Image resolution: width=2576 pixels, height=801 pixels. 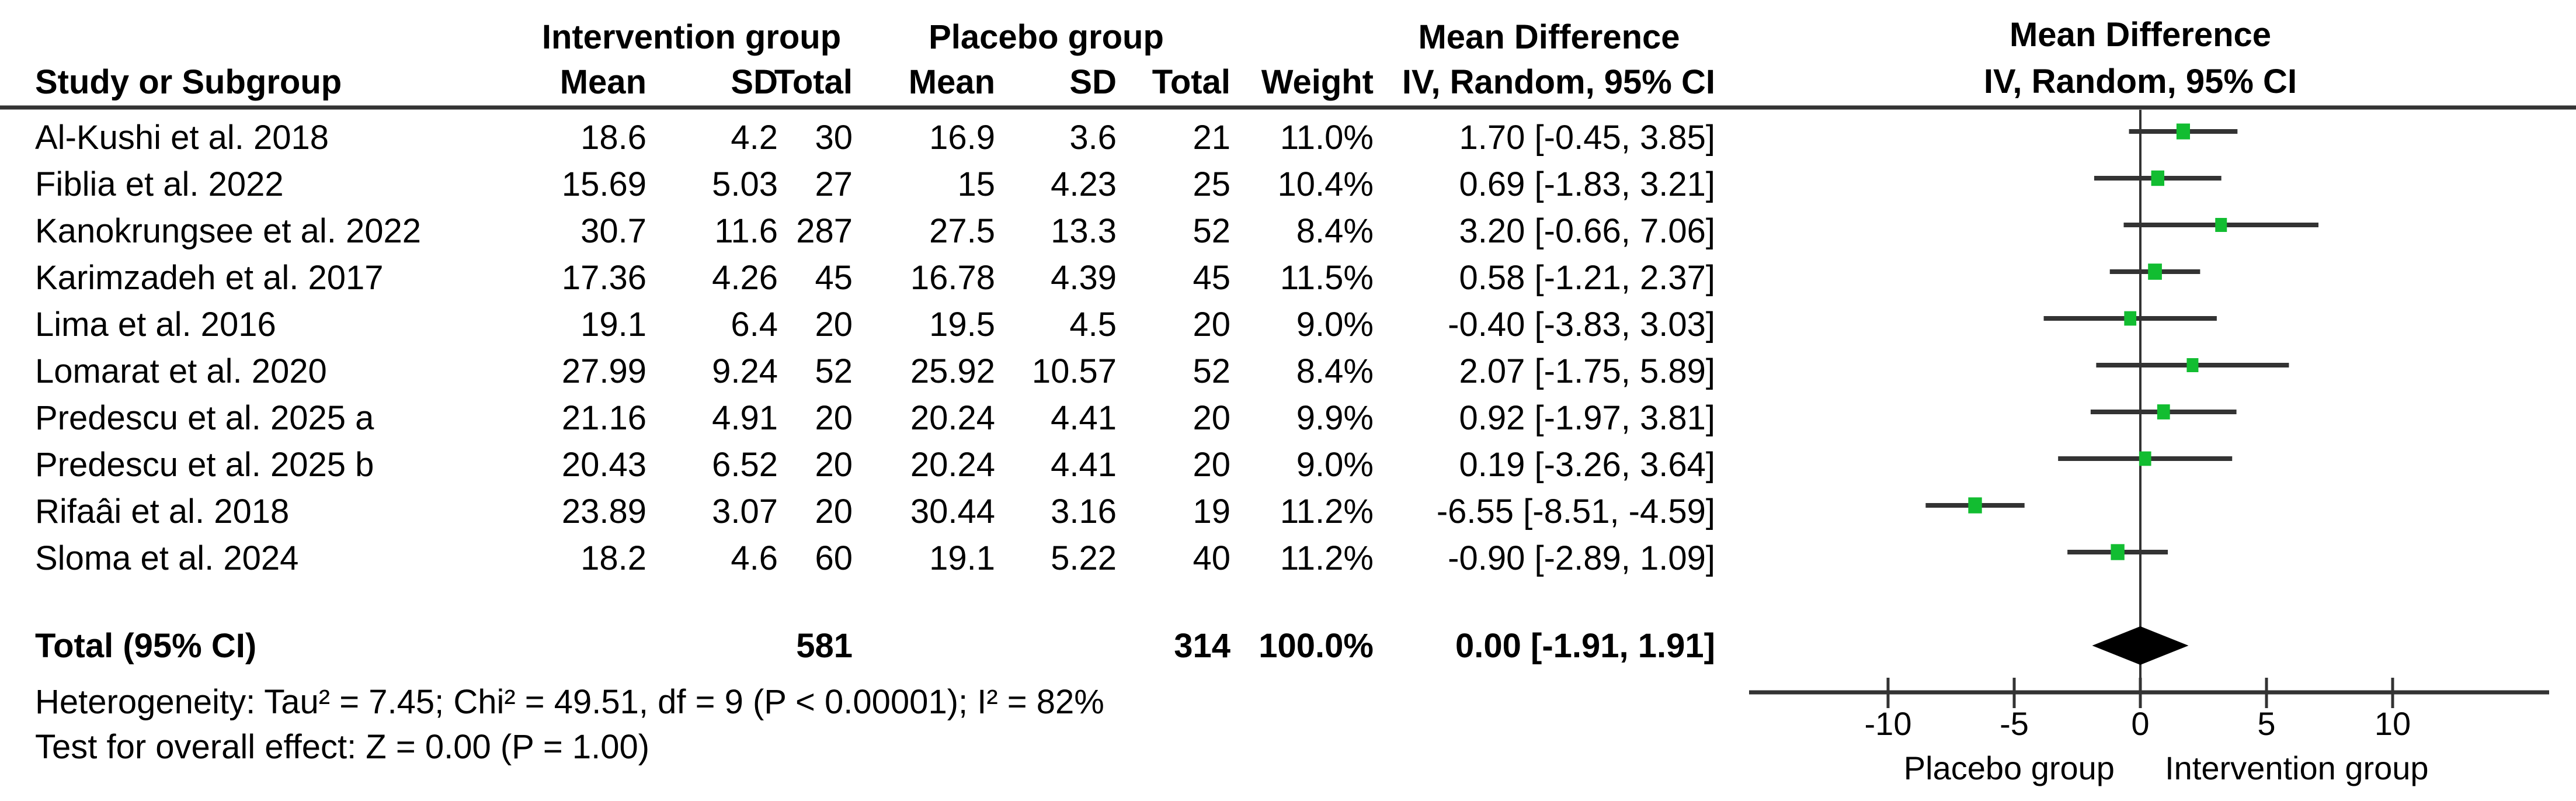 What do you see at coordinates (1318, 82) in the screenshot?
I see `weight-column-header: Weight` at bounding box center [1318, 82].